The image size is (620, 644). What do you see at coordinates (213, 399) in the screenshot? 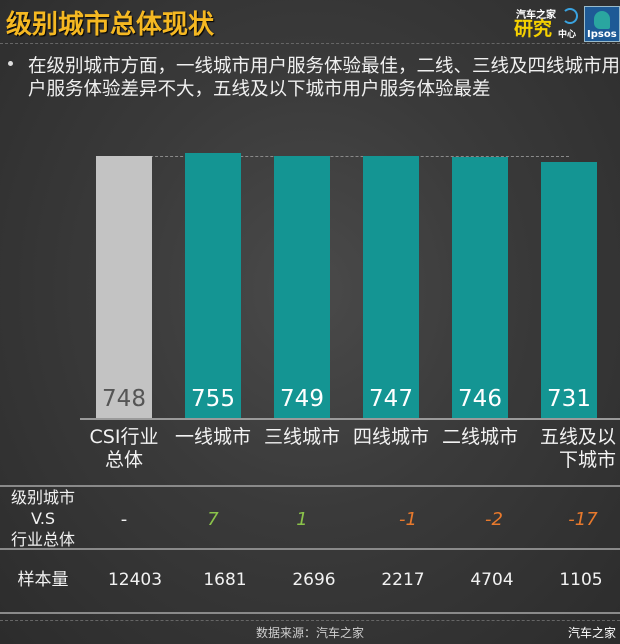
I see `bar-value: 755` at bounding box center [213, 399].